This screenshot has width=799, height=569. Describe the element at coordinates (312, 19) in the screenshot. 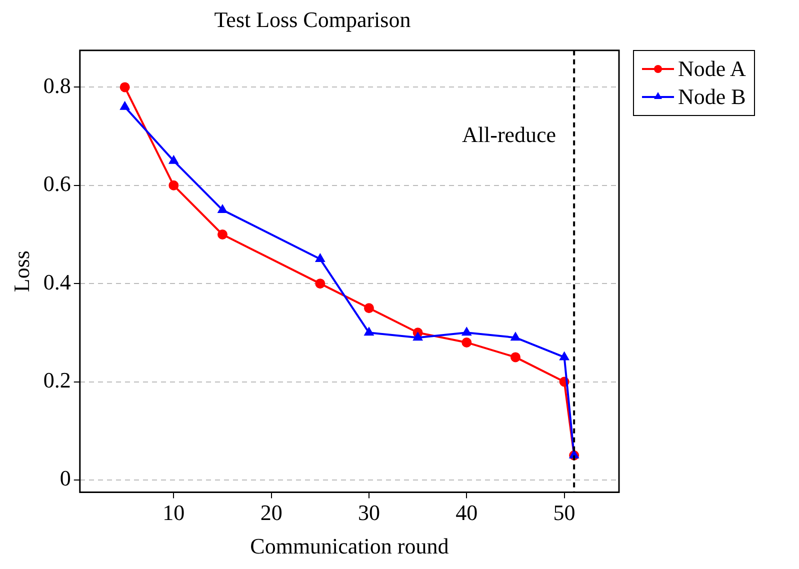

I see `chart-title: Test Loss Comparison` at that location.